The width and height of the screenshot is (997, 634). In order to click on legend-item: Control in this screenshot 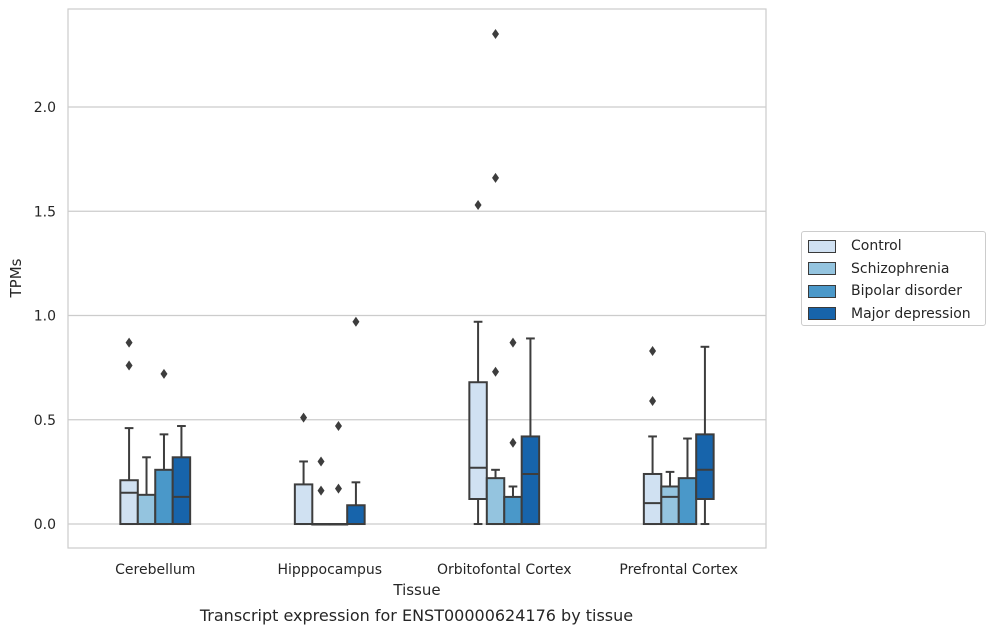, I will do `click(896, 246)`.